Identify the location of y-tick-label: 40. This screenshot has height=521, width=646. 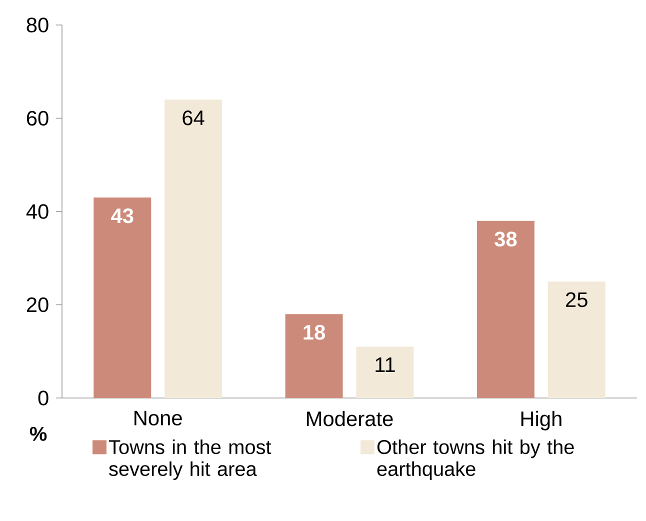
(37, 211).